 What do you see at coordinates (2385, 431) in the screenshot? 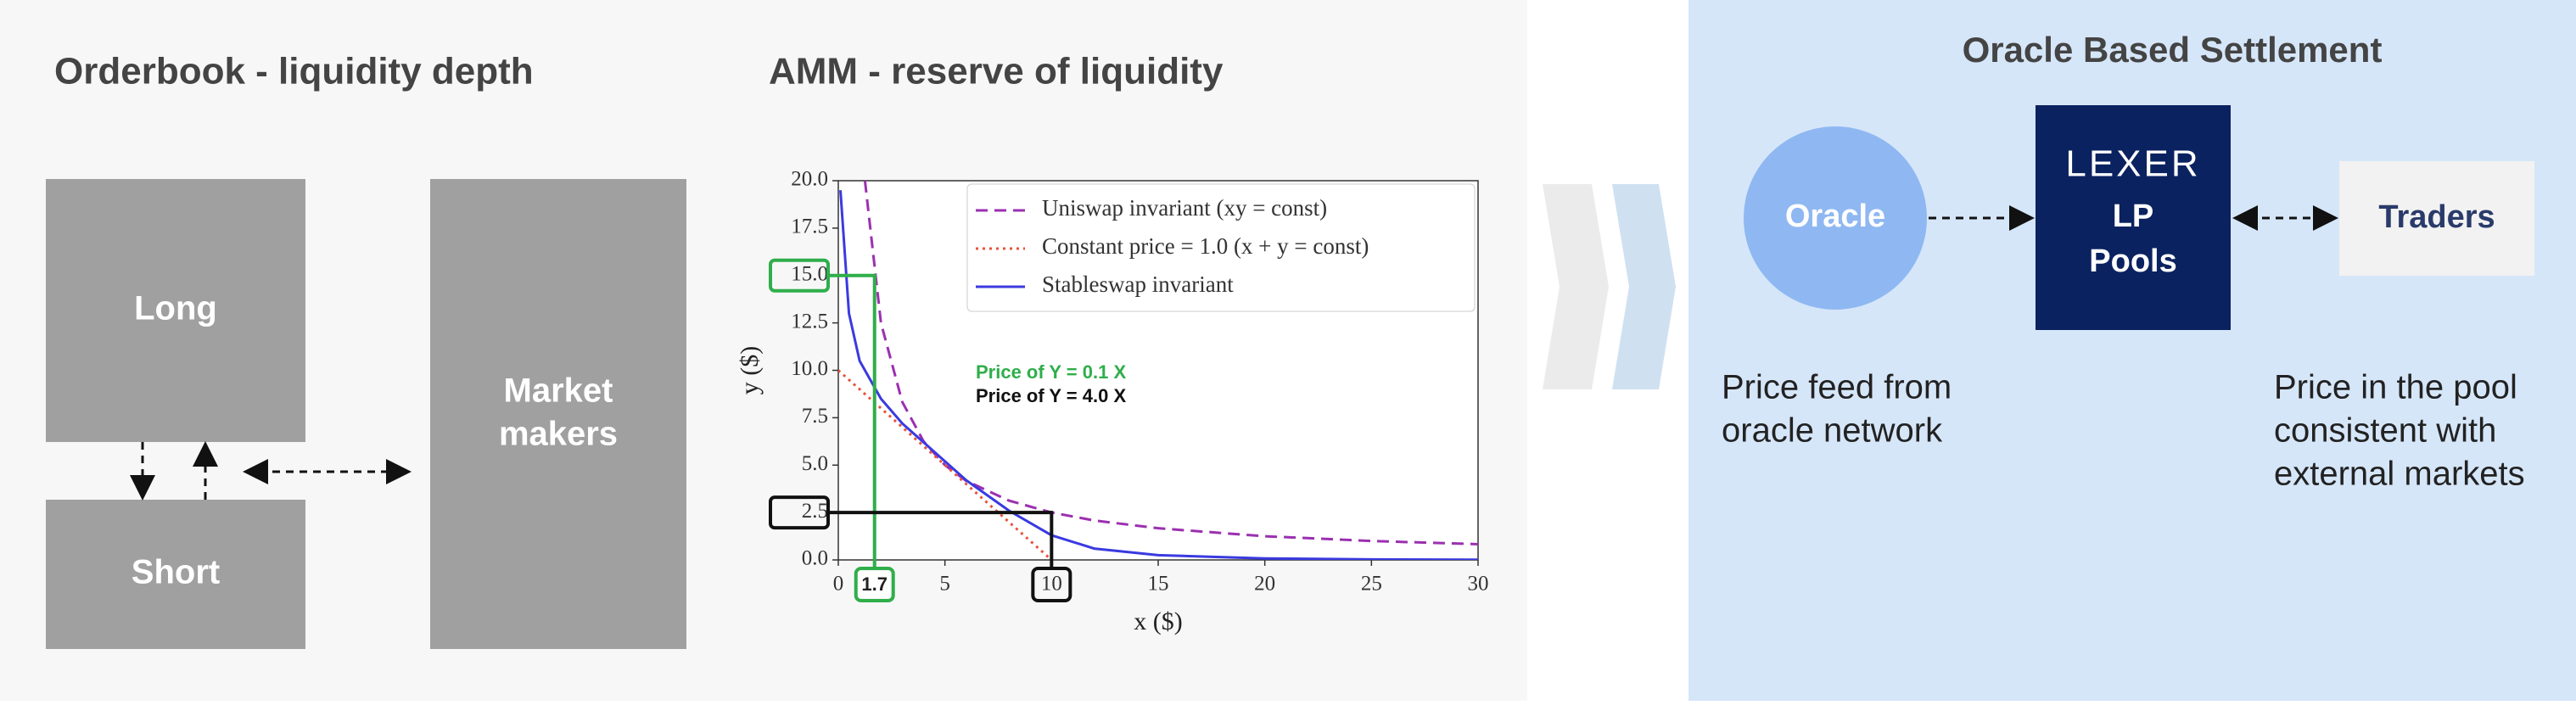
I see `caption: consistent with` at bounding box center [2385, 431].